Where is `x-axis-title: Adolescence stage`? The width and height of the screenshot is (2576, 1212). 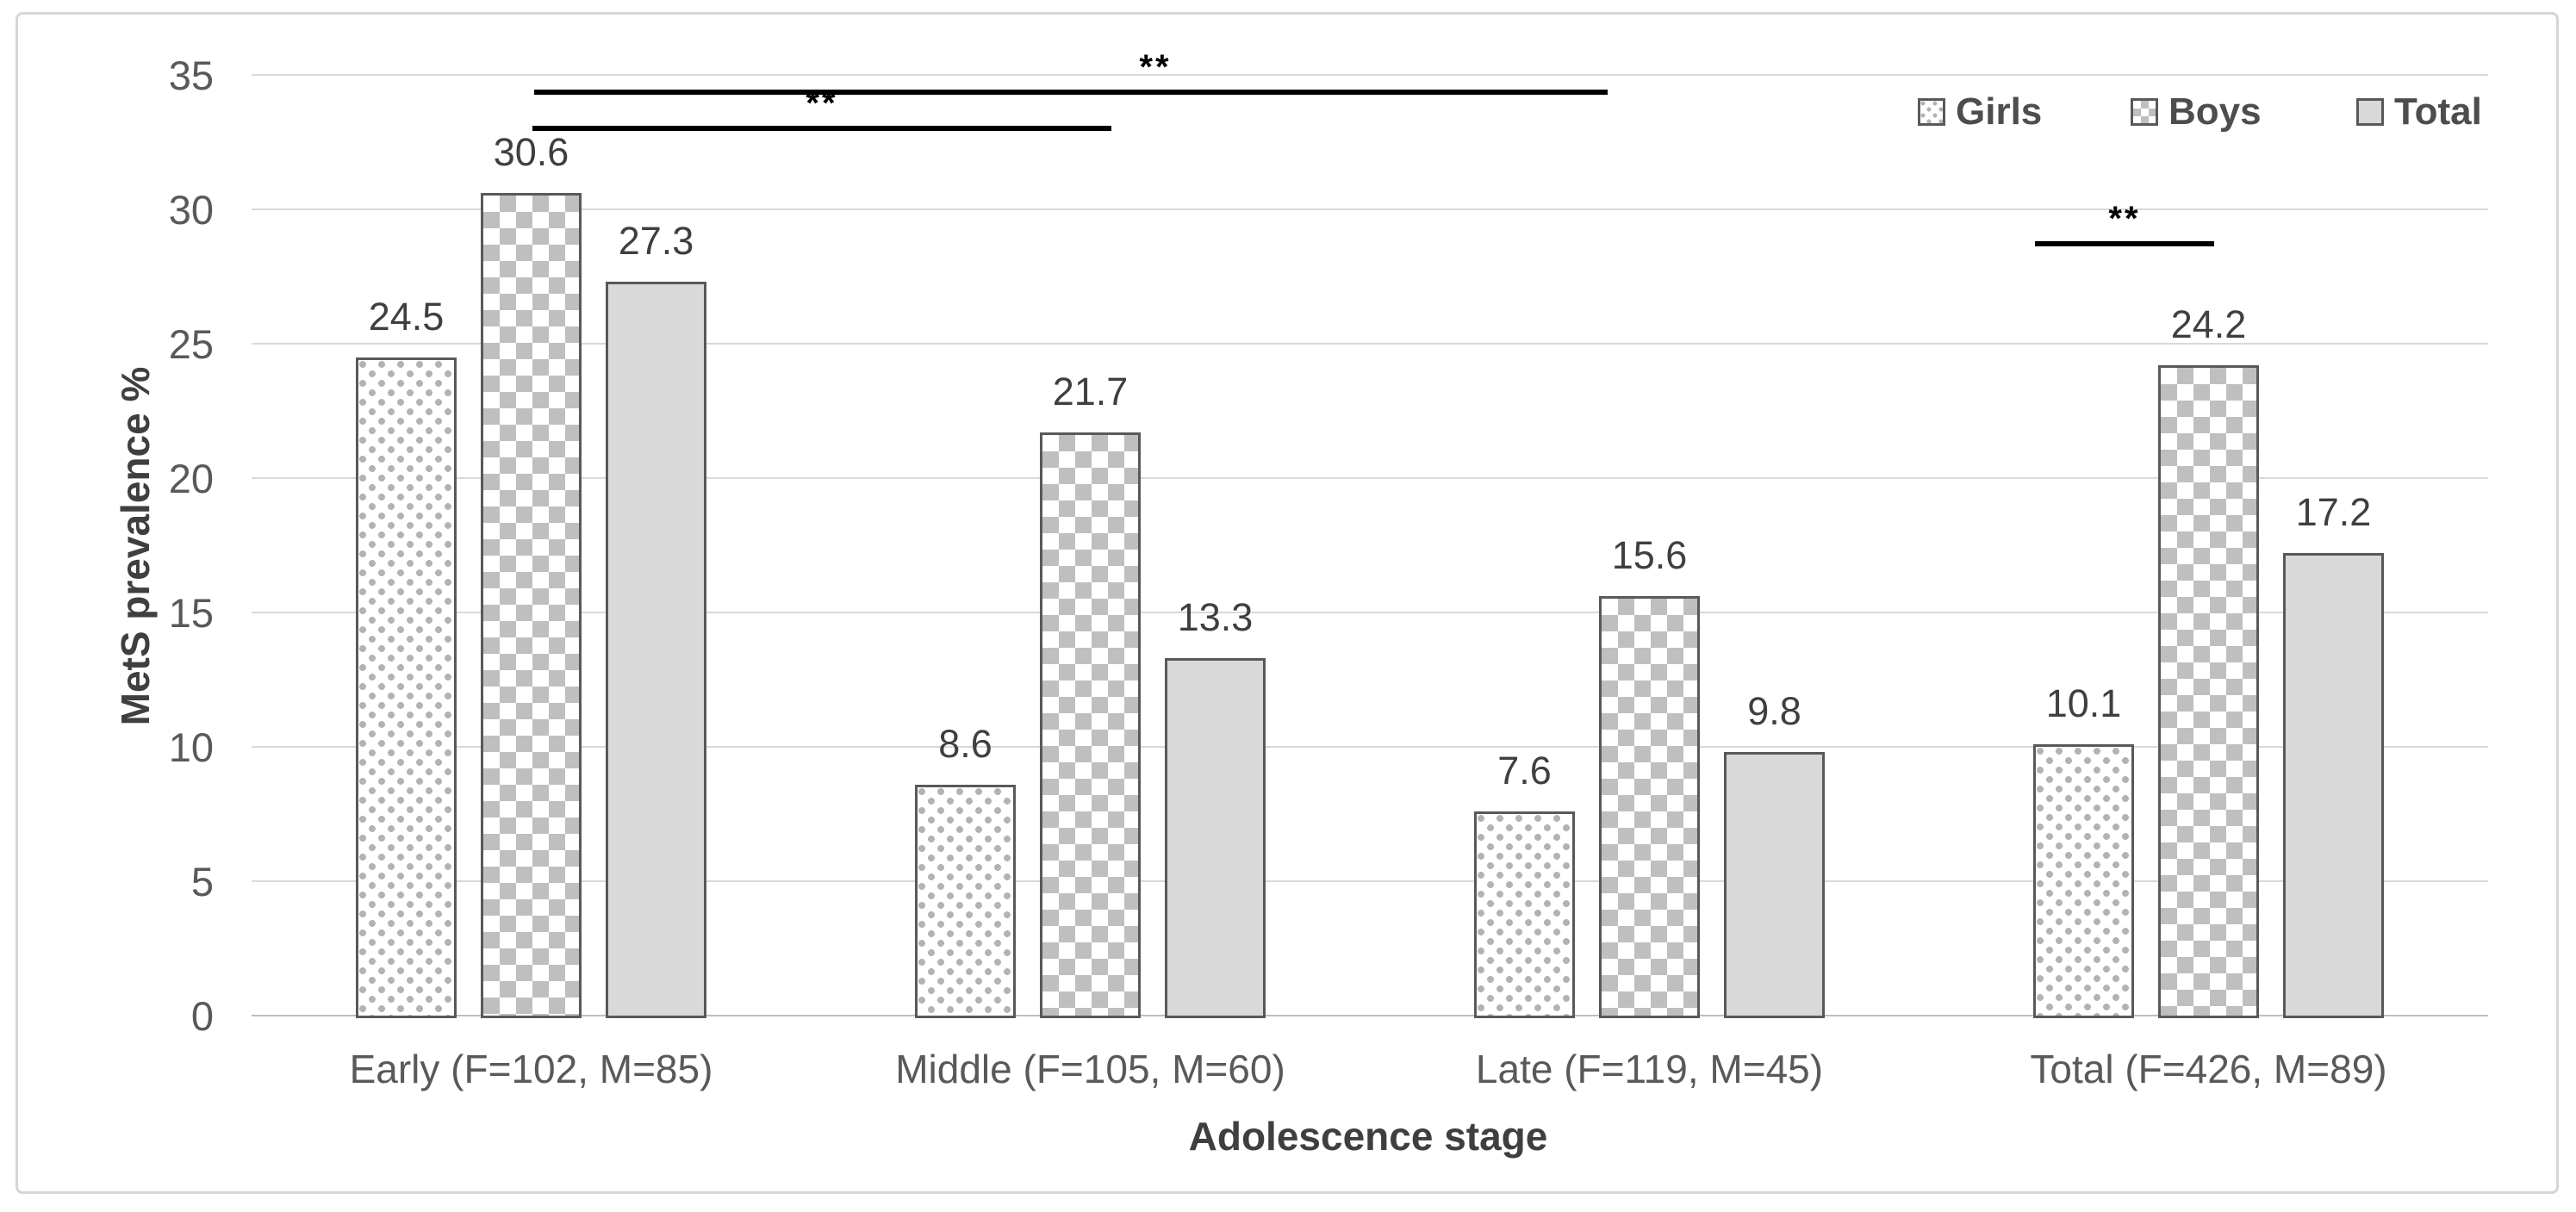
x-axis-title: Adolescence stage is located at coordinates (1368, 1136).